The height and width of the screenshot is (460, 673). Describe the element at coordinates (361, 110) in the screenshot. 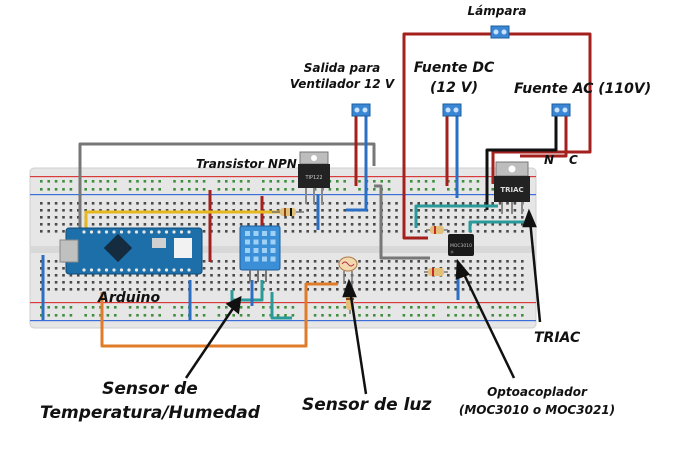

I see `terminal-fan` at that location.